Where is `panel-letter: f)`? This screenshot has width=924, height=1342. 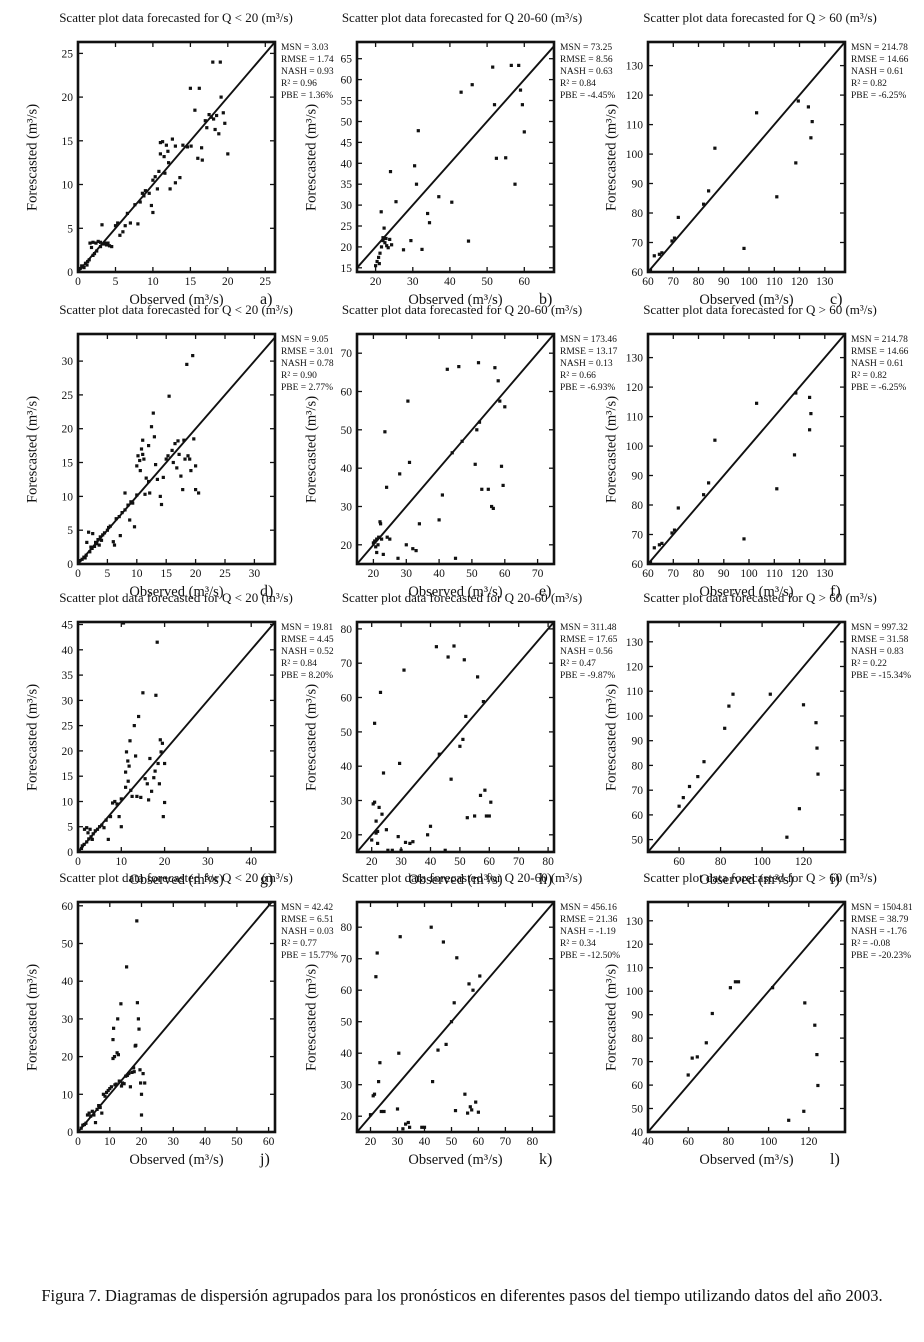
panel-letter: f) is located at coordinates (835, 591).